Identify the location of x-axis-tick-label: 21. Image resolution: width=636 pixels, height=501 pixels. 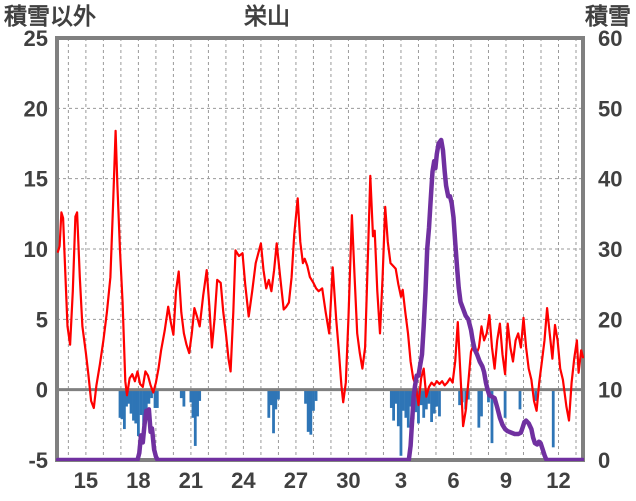
(191, 480).